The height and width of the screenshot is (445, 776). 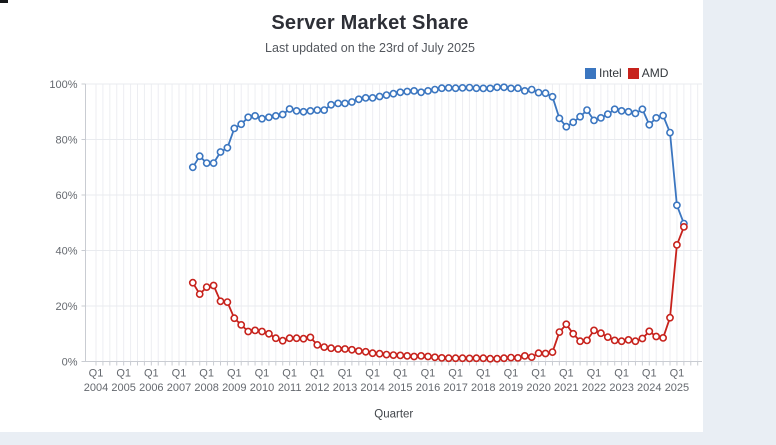 I want to click on legend-item-amd: AMD, so click(x=647, y=73).